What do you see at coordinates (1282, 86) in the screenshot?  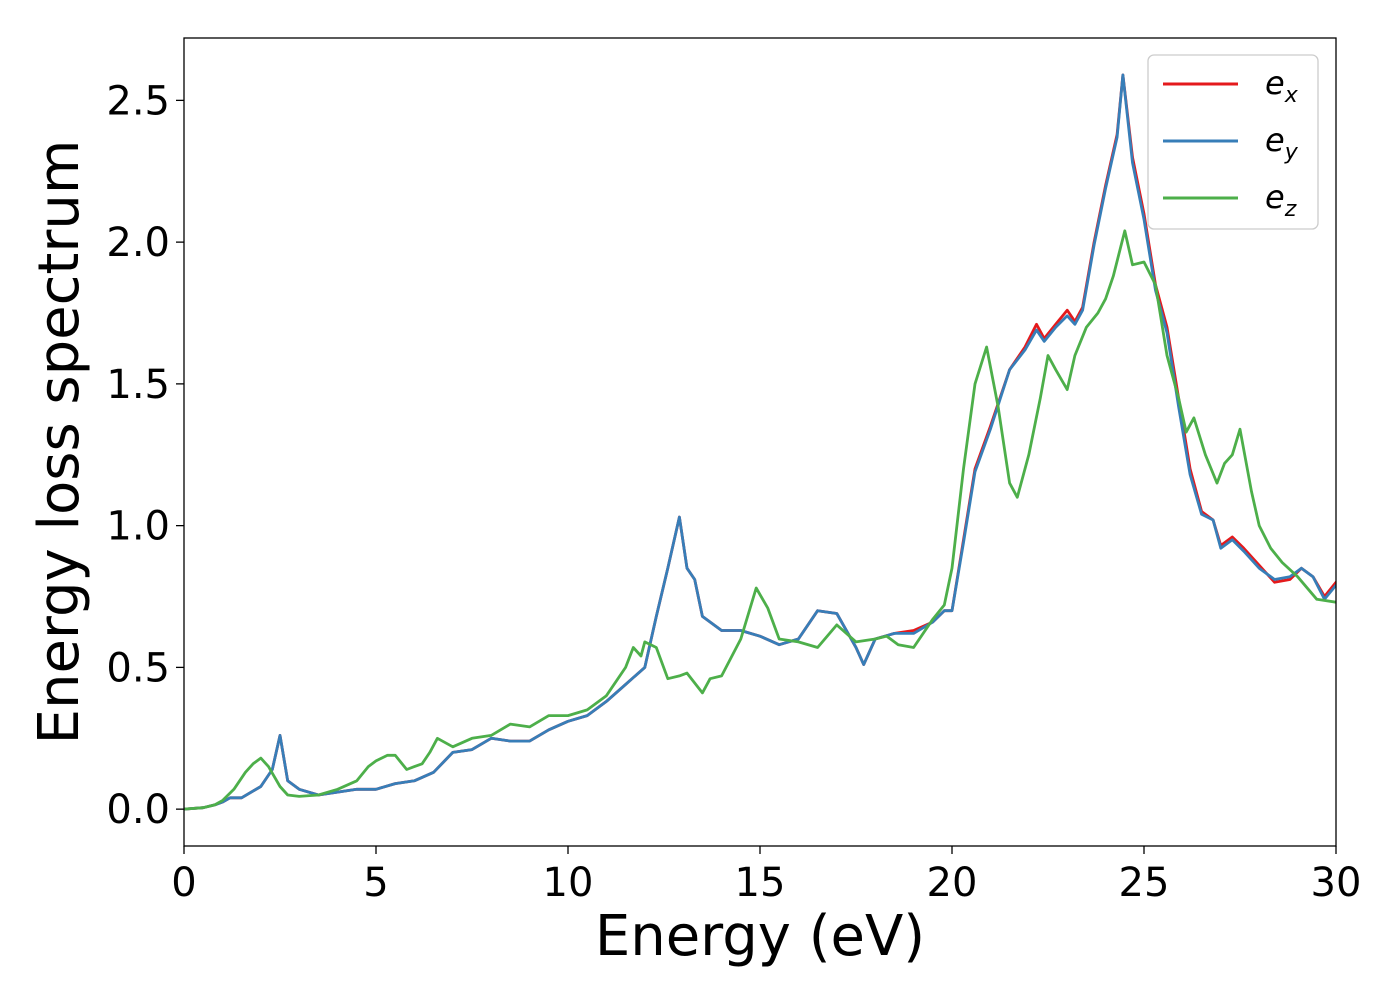 I see `legend-label-x: ex` at bounding box center [1282, 86].